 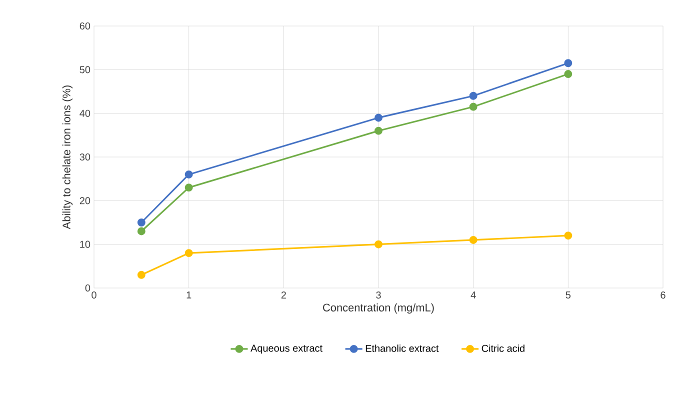 What do you see at coordinates (85, 113) in the screenshot?
I see `y-tick-label: 40` at bounding box center [85, 113].